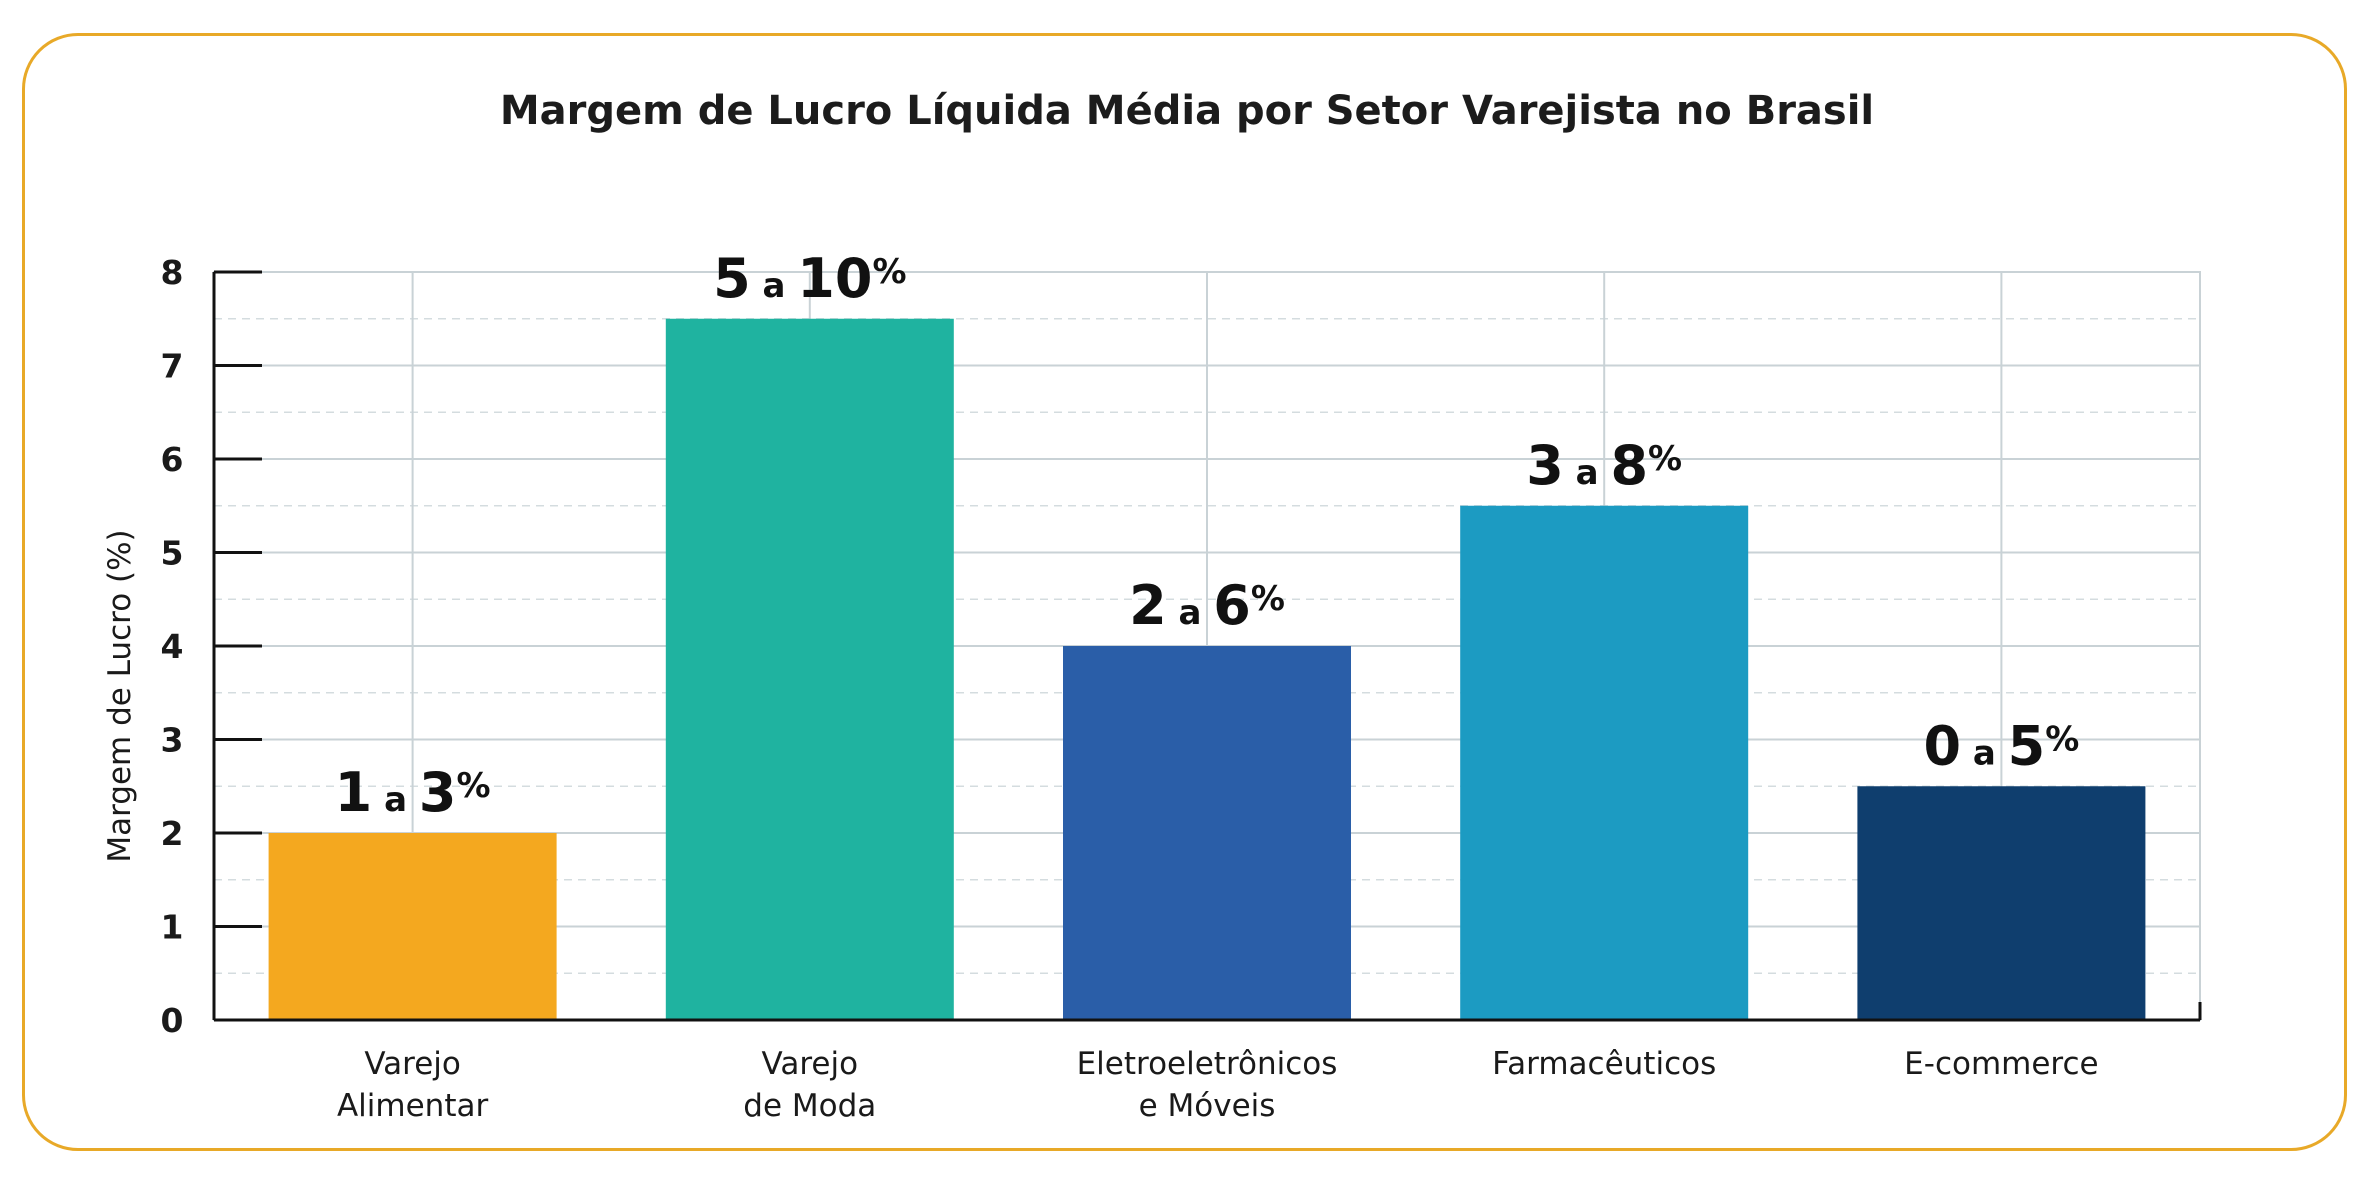 This screenshot has width=2374, height=1183. What do you see at coordinates (2001, 1064) in the screenshot?
I see `x-tick-label: E-commerce` at bounding box center [2001, 1064].